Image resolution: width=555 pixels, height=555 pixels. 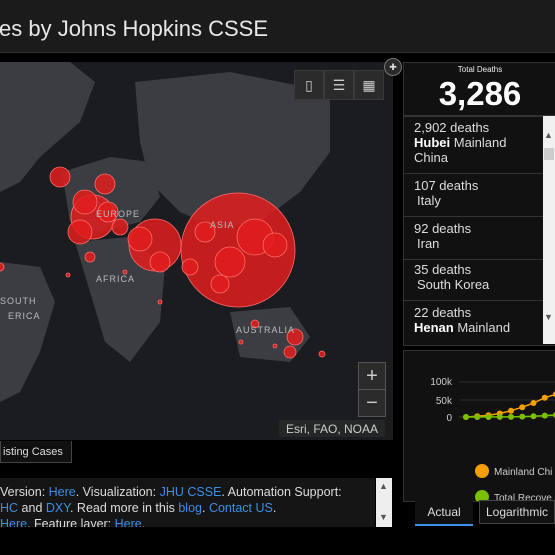 What do you see at coordinates (474, 196) in the screenshot?
I see `list-item: 107 deaths Italy` at bounding box center [474, 196].